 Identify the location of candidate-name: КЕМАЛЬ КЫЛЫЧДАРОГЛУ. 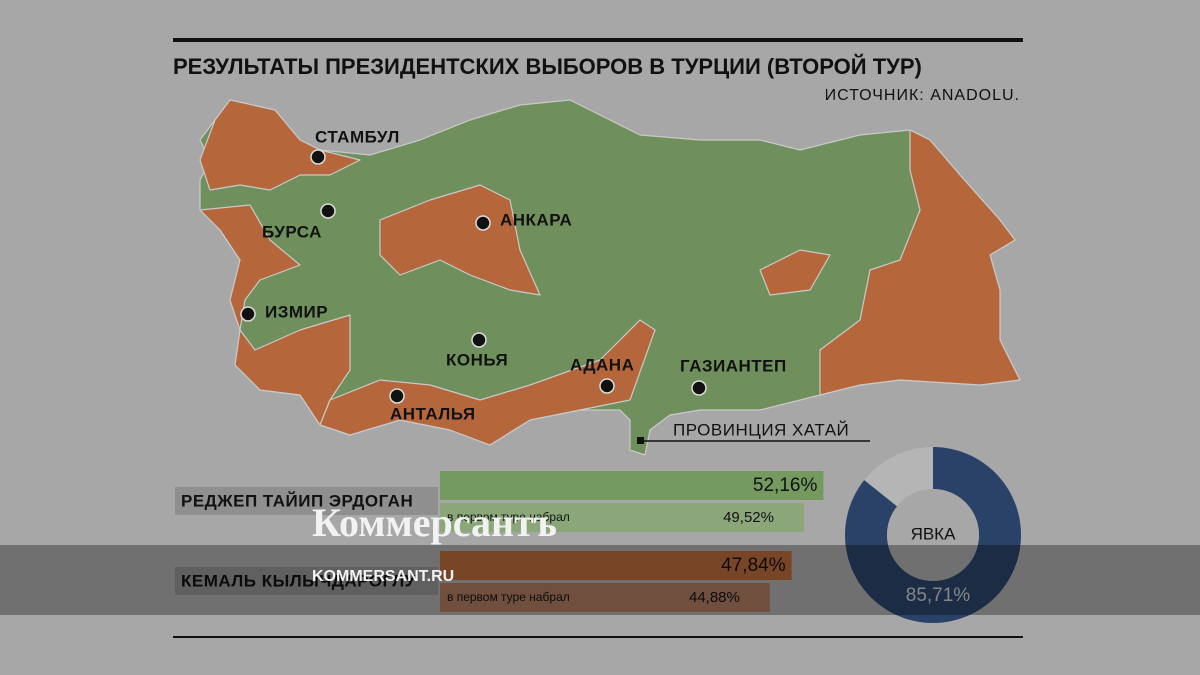
(298, 580).